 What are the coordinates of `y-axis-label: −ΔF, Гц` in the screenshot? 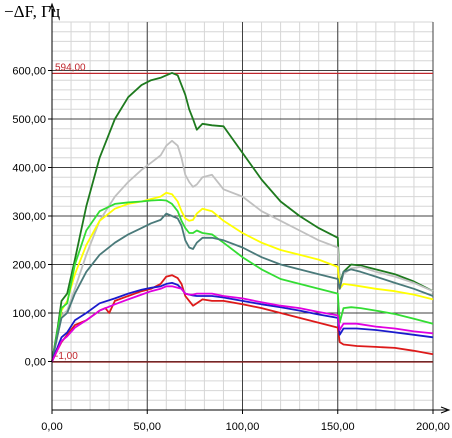 It's located at (32, 11).